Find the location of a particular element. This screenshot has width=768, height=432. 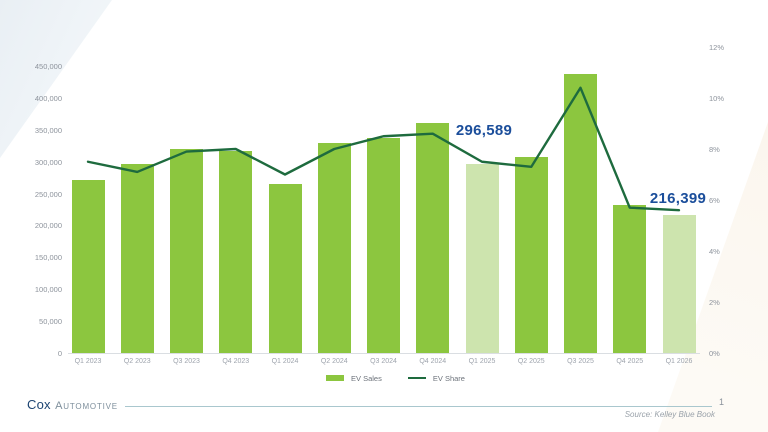

y-axis-left-tick-label: 0 is located at coordinates (59, 353).